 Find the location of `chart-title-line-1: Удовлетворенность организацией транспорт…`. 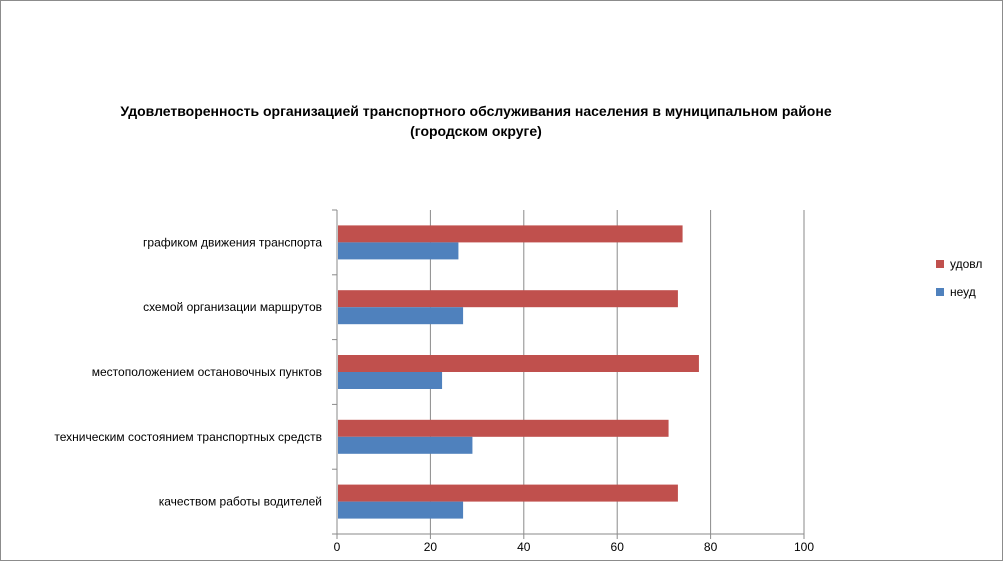

chart-title-line-1: Удовлетворенность организацией транспорт… is located at coordinates (476, 111).